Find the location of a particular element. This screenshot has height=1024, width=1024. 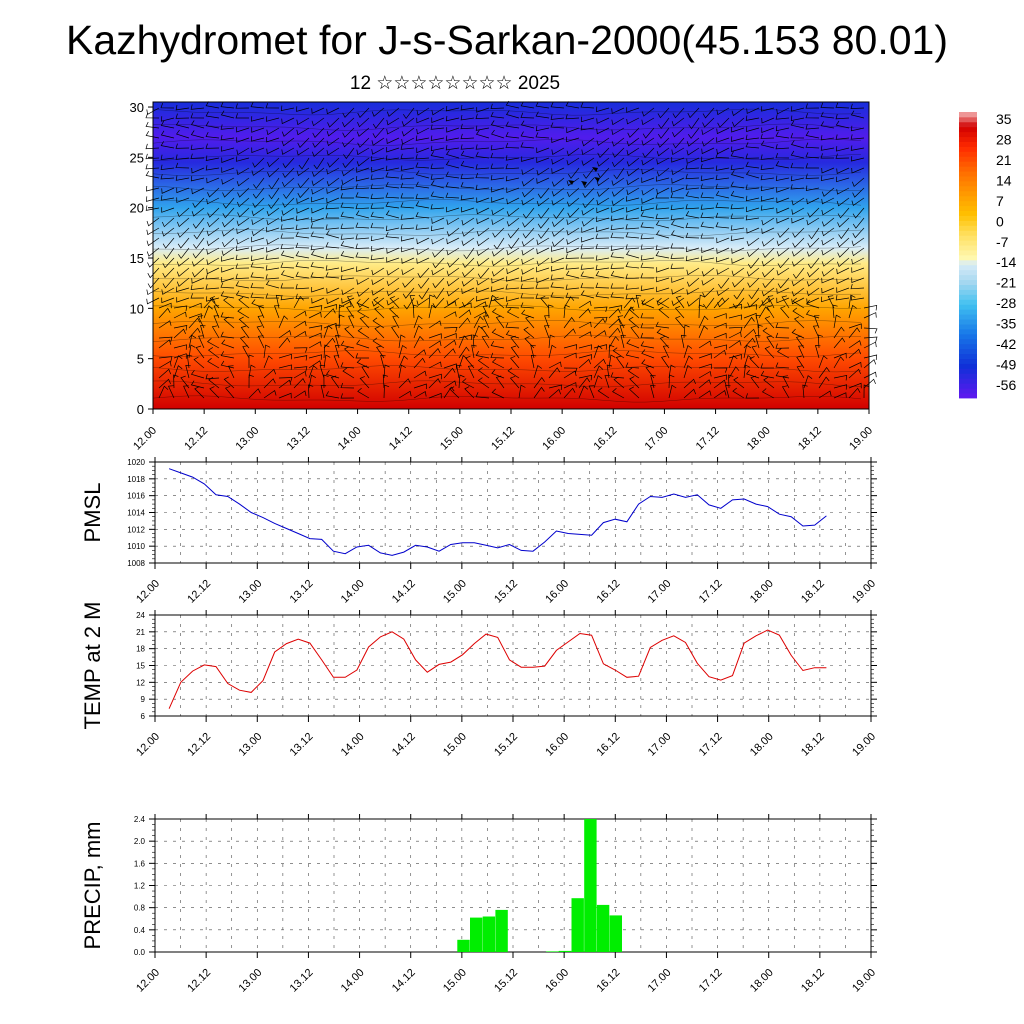

x-tick-label: 12.12 is located at coordinates (199, 981).